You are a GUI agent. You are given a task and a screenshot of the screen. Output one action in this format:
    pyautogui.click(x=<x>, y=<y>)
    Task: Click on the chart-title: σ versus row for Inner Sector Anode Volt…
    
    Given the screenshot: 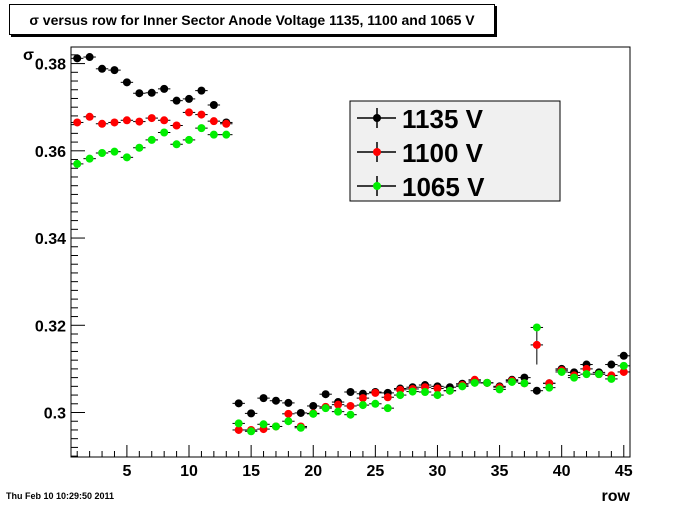 What is the action you would take?
    pyautogui.click(x=252, y=19)
    